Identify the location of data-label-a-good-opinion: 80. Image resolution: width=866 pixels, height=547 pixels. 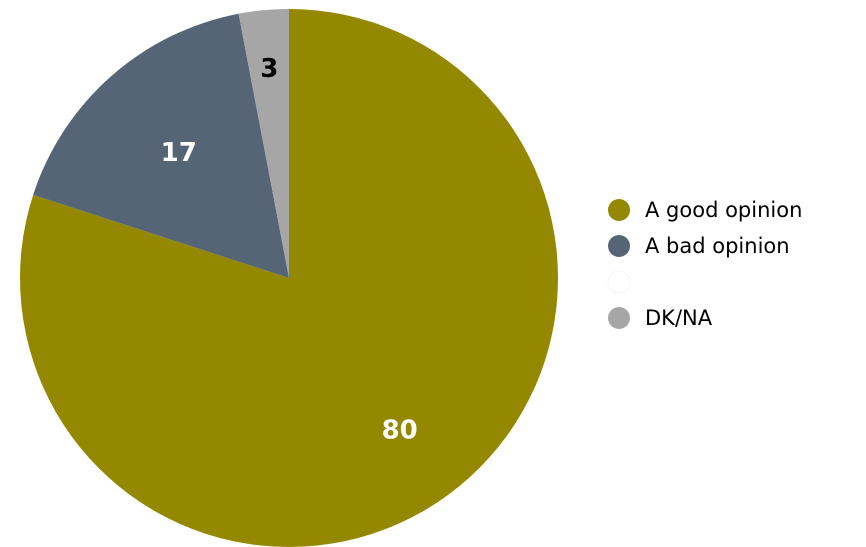
(400, 430).